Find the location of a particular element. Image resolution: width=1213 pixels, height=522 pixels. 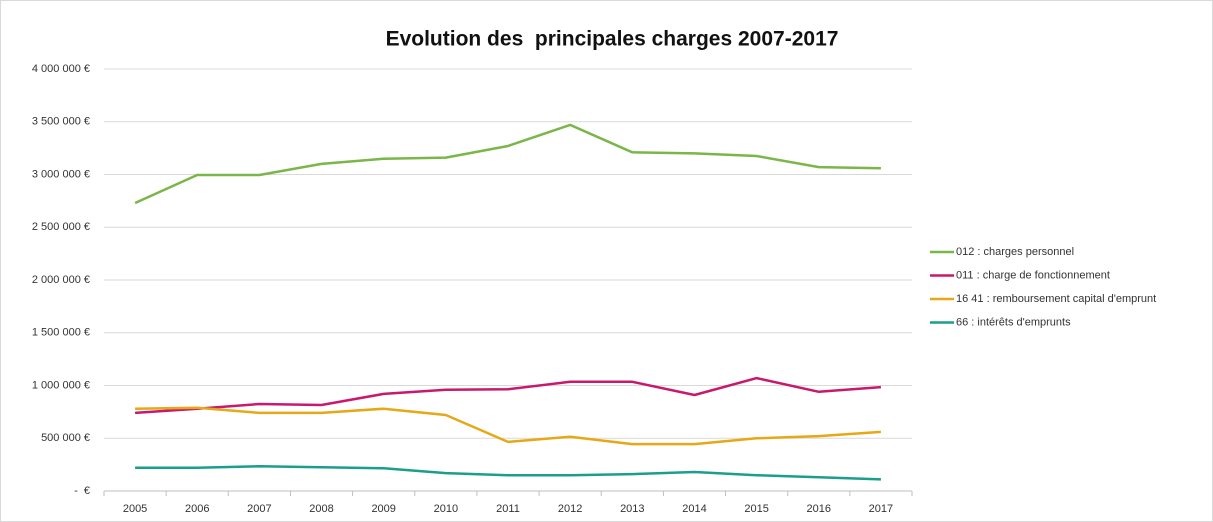

y-tick-label: 4 000 000 € is located at coordinates (61, 69).